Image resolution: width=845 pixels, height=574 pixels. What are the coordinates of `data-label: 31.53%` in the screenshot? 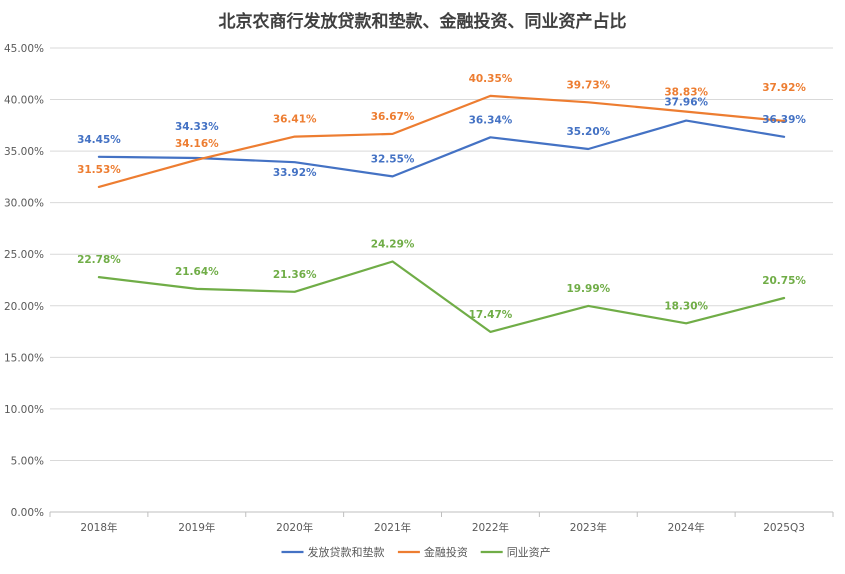 It's located at (99, 170).